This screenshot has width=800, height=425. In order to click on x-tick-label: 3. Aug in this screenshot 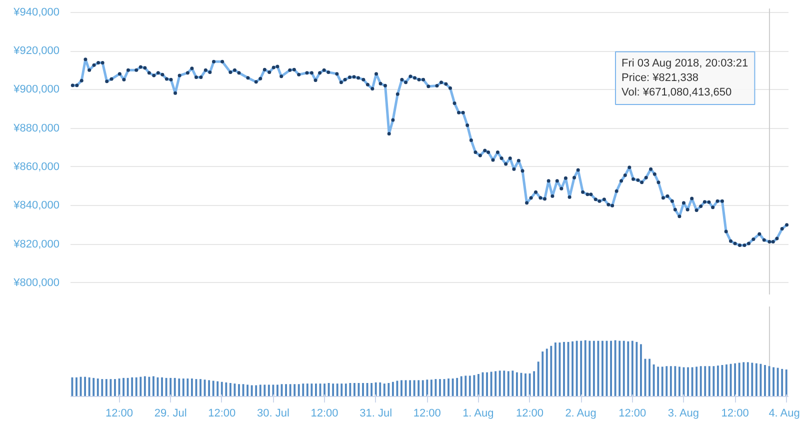, I will do `click(684, 414)`.